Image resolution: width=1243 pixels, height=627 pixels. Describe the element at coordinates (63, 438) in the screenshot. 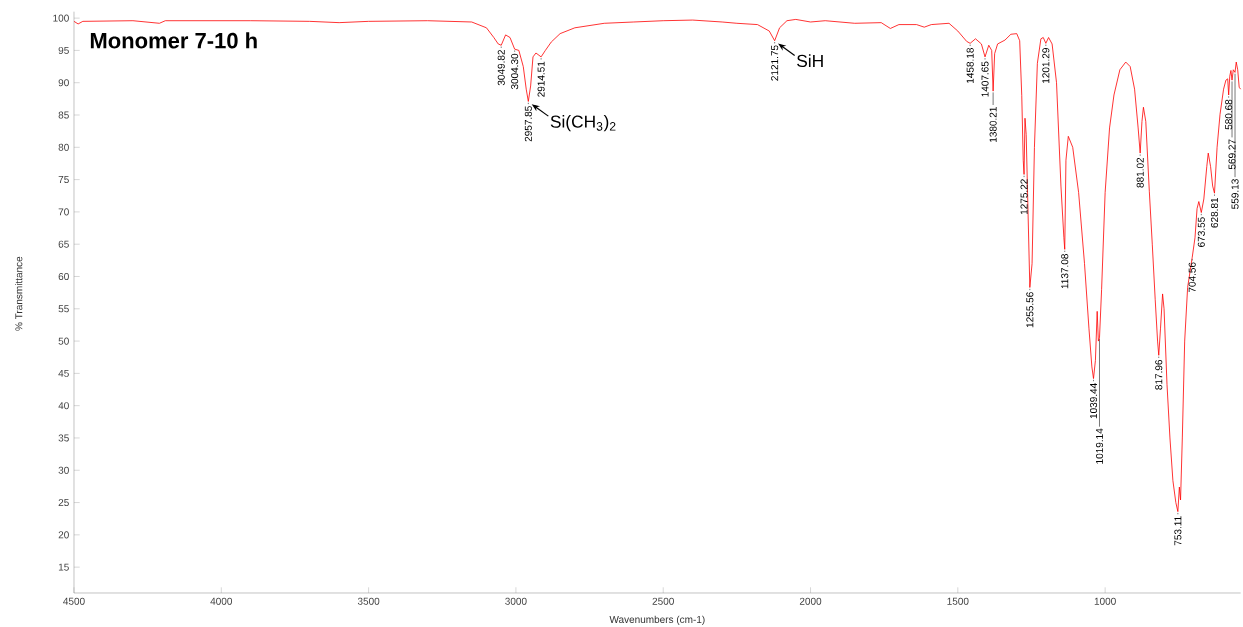

I see `y-tick-label: 35` at that location.